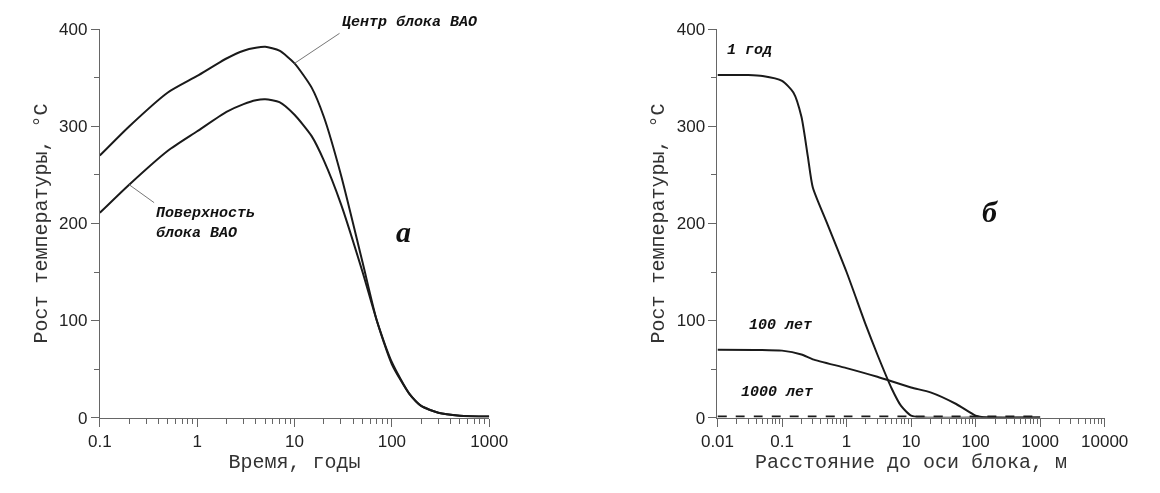 This screenshot has height=493, width=1160. Describe the element at coordinates (750, 50) in the screenshot. I see `series-label: 1 год` at that location.